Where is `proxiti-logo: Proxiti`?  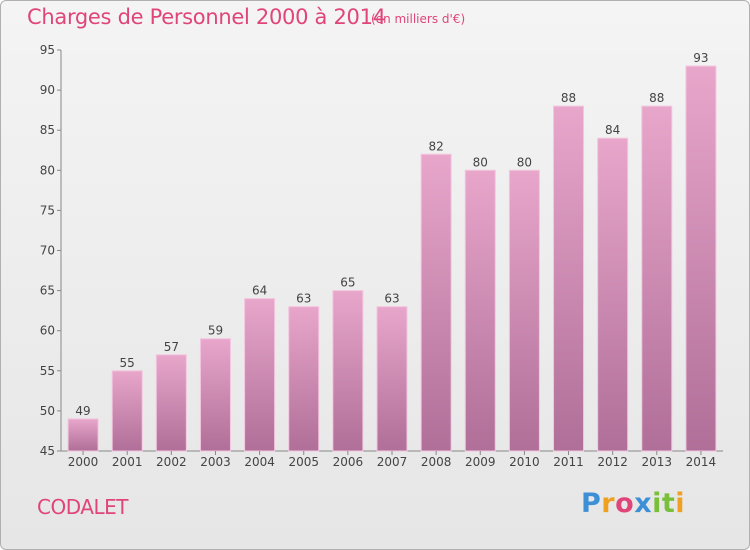 proxiti-logo: Proxiti is located at coordinates (636, 506).